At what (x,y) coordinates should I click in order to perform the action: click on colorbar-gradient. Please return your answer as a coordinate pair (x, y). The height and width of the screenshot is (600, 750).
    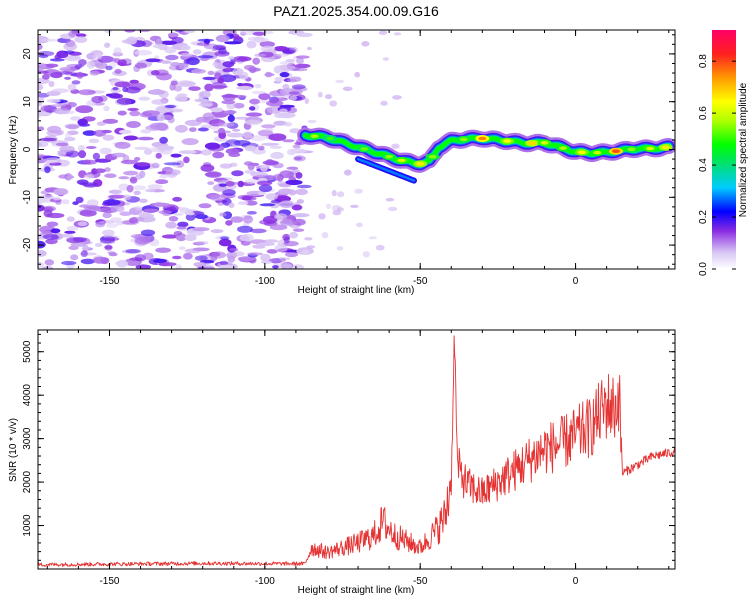
    Looking at the image, I should click on (724, 149).